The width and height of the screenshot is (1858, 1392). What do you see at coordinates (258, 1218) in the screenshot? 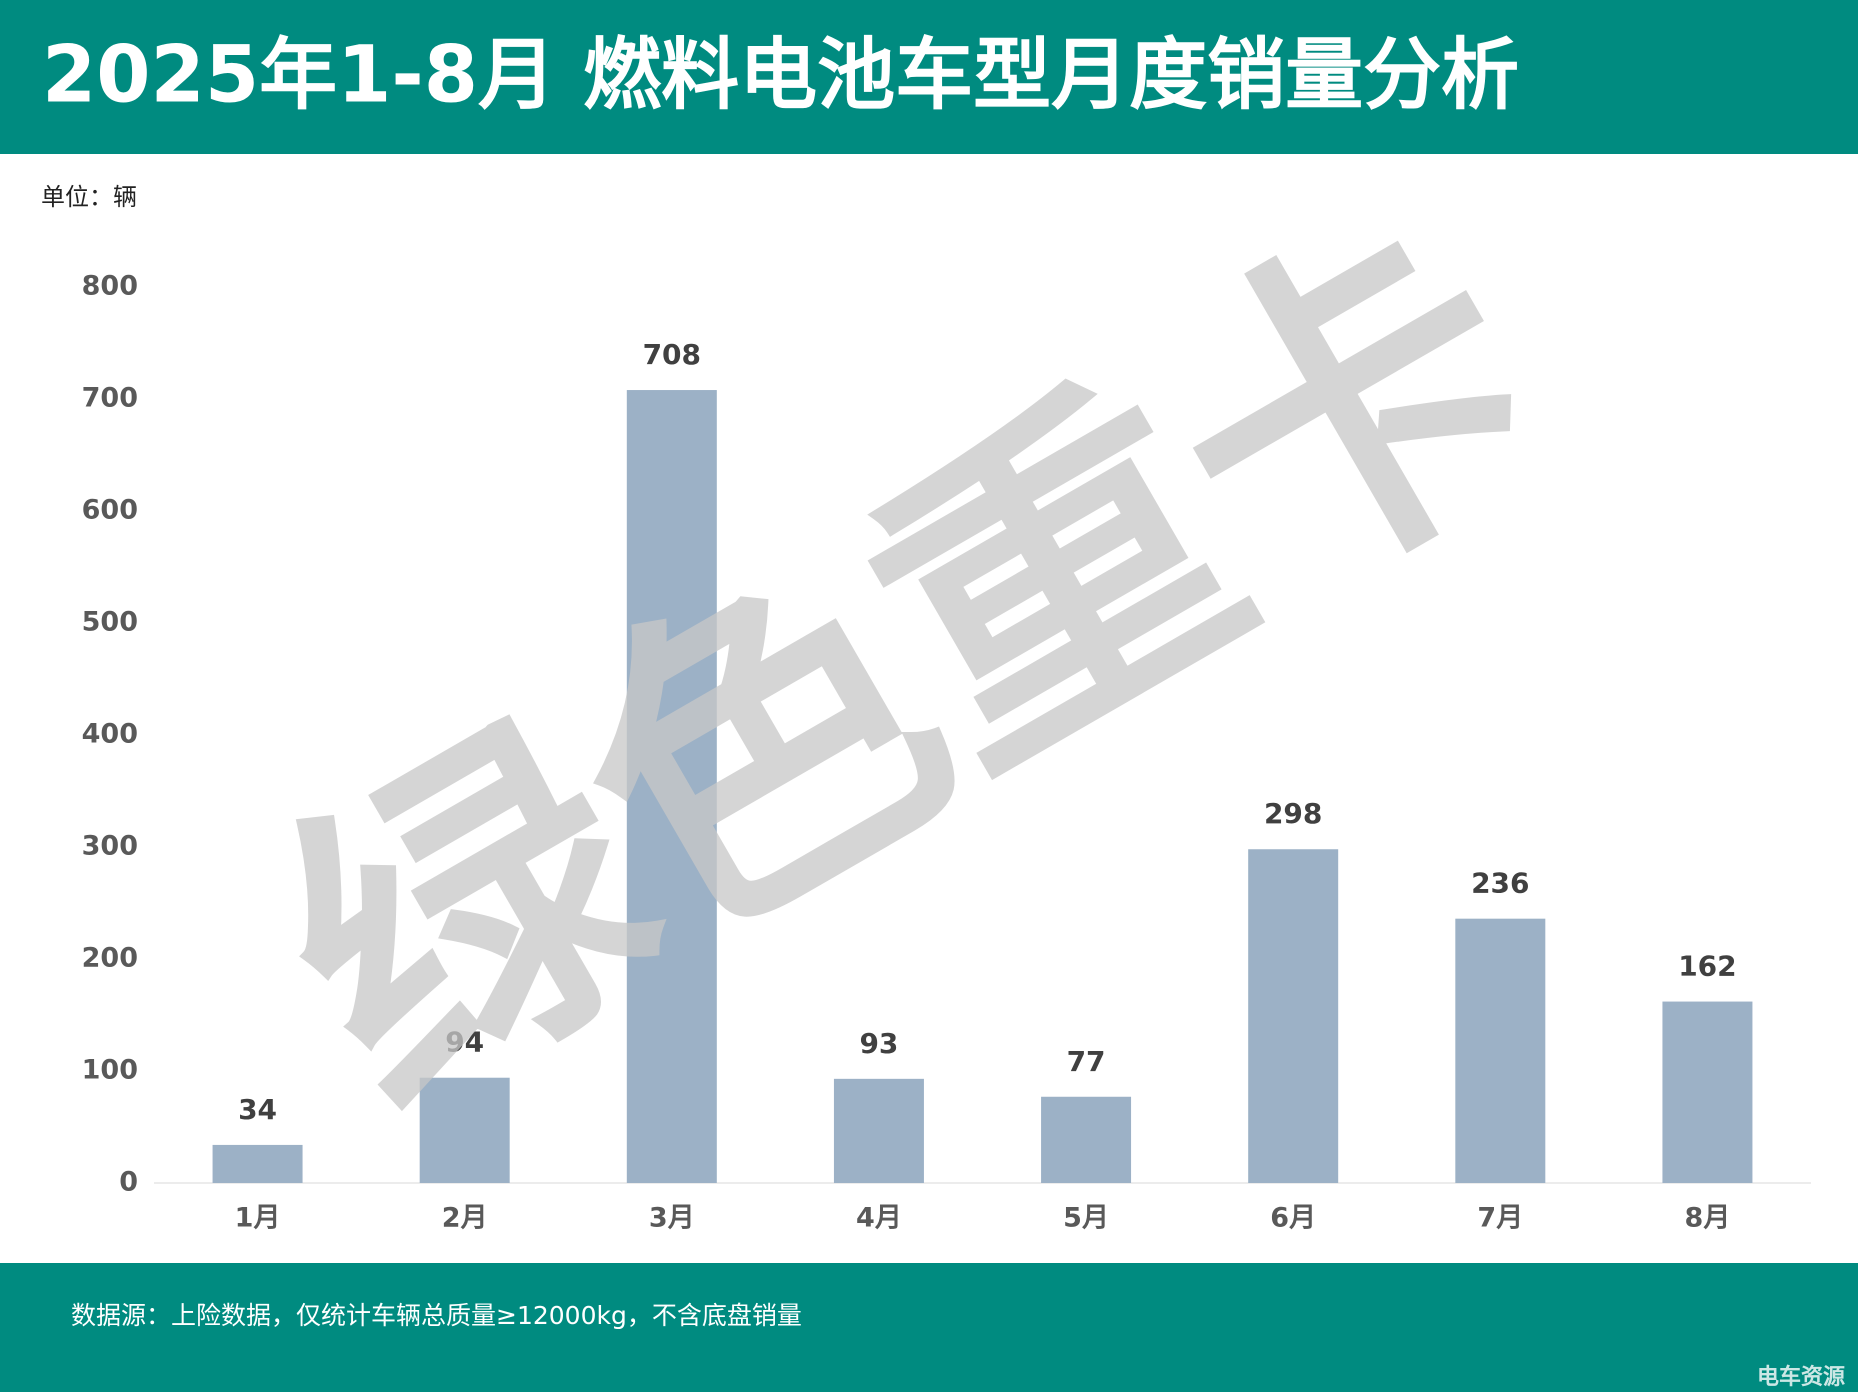
I see `x-tick-label: 1月` at bounding box center [258, 1218].